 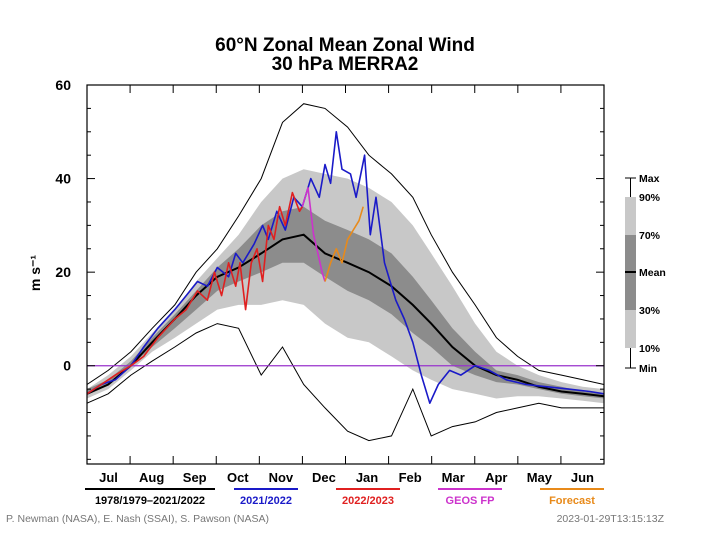 What do you see at coordinates (453, 477) in the screenshot?
I see `x-tick-label: Mar` at bounding box center [453, 477].